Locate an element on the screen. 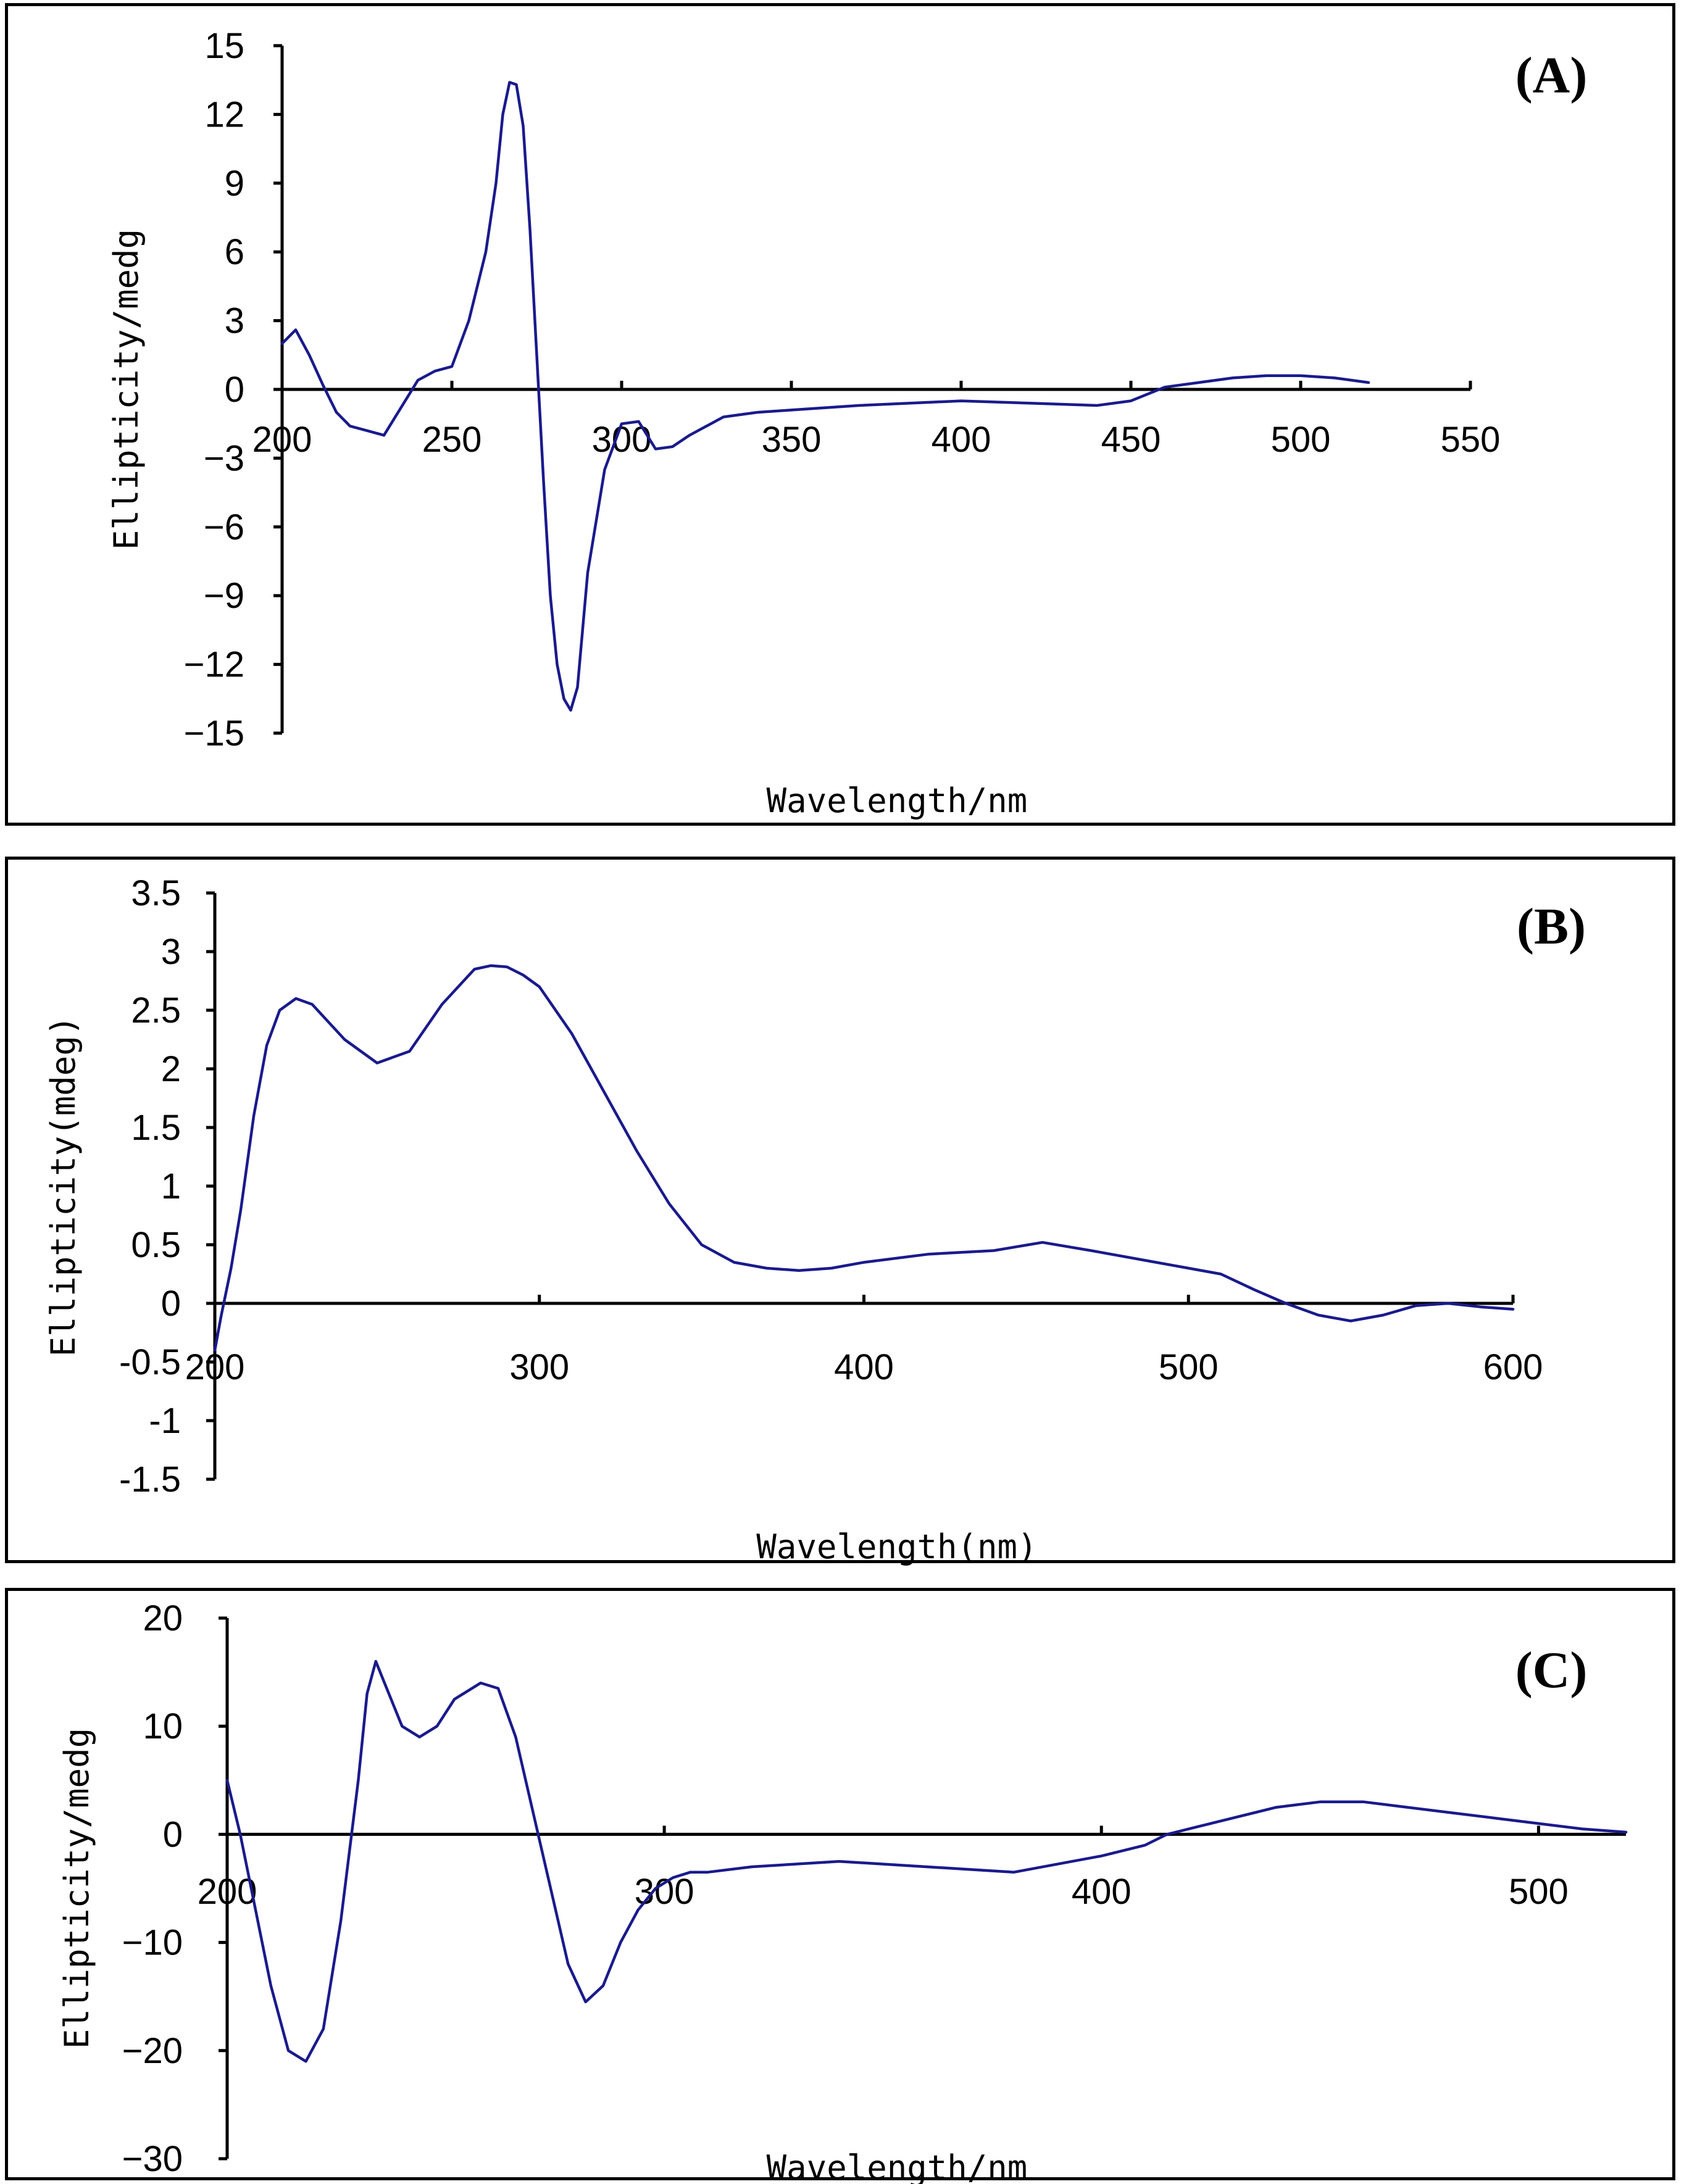 This screenshot has height=2184, width=1684. y-tick-label: -1.5 is located at coordinates (150, 1479).